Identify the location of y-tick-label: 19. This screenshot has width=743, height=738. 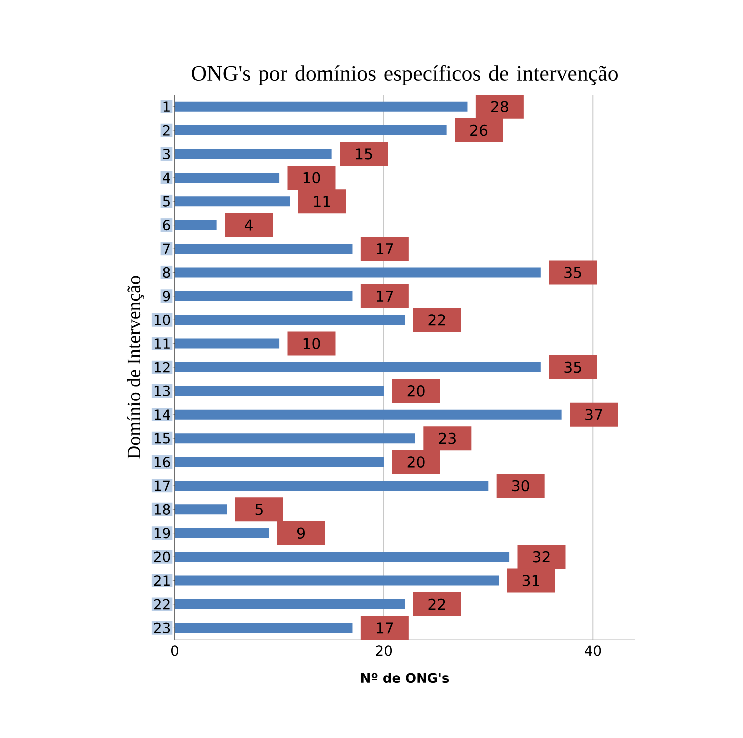
(162, 533).